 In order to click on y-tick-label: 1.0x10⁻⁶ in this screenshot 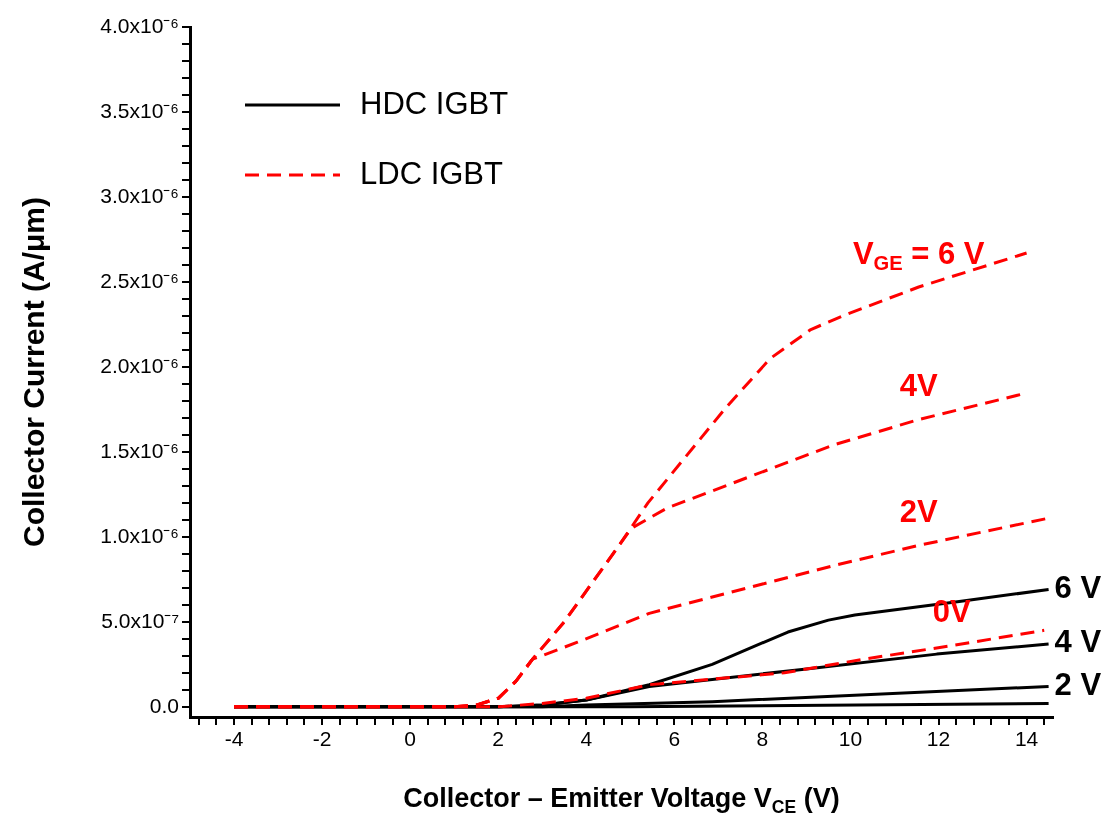, I will do `click(139, 535)`.